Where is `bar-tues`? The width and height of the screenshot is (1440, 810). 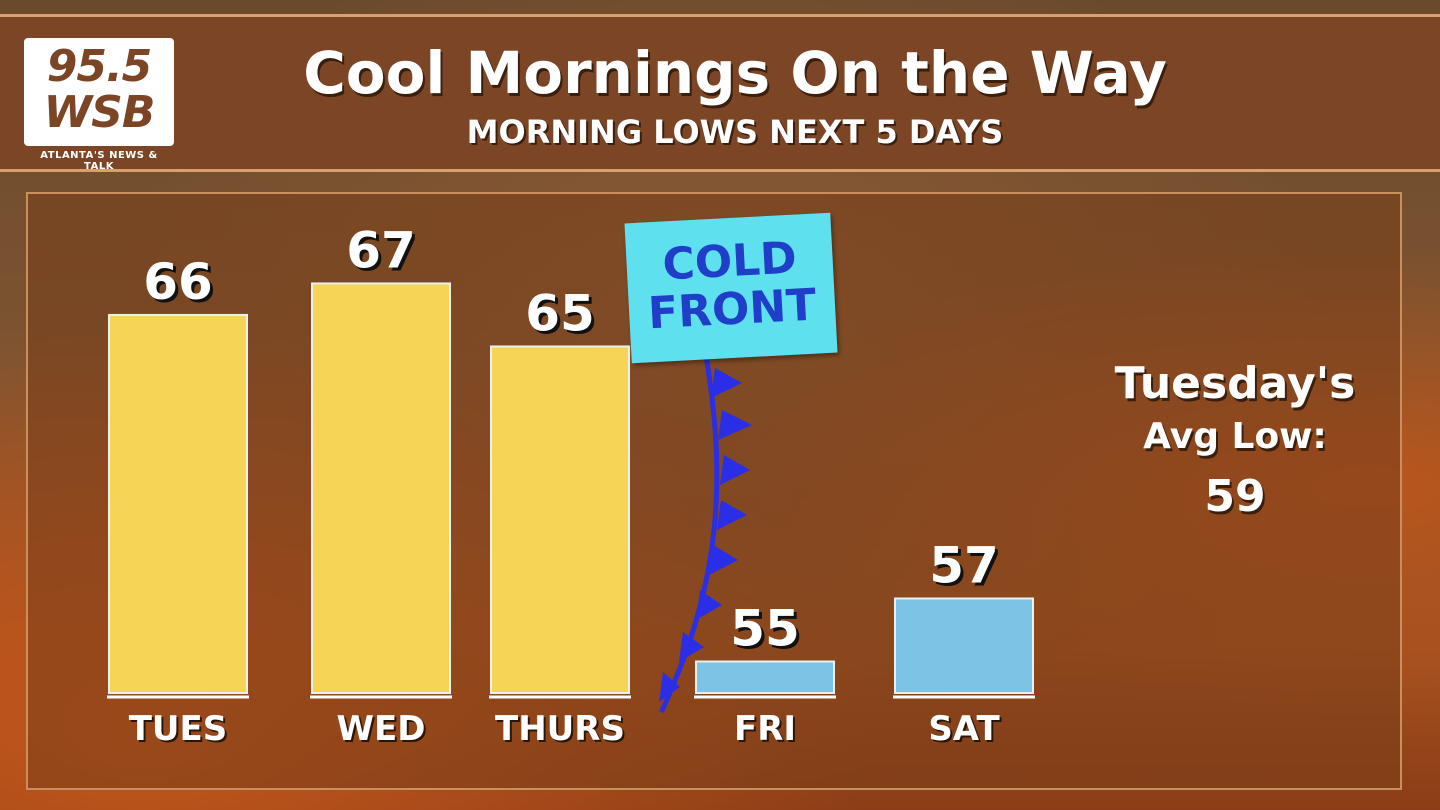
bar-tues is located at coordinates (178, 503).